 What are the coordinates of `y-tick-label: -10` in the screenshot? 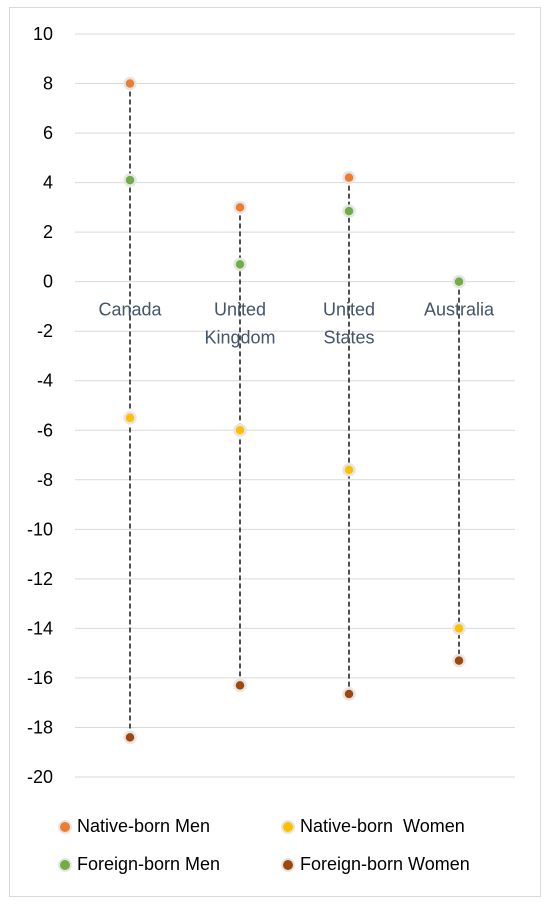 It's located at (40, 529).